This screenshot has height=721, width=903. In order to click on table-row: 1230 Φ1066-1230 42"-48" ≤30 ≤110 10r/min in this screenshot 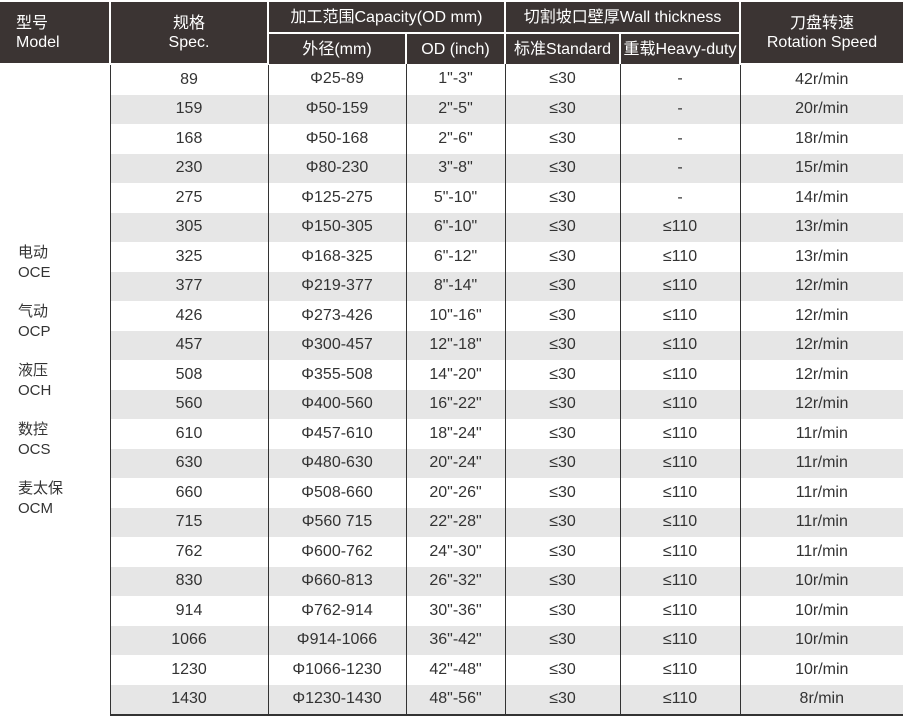, I will do `click(451, 670)`.